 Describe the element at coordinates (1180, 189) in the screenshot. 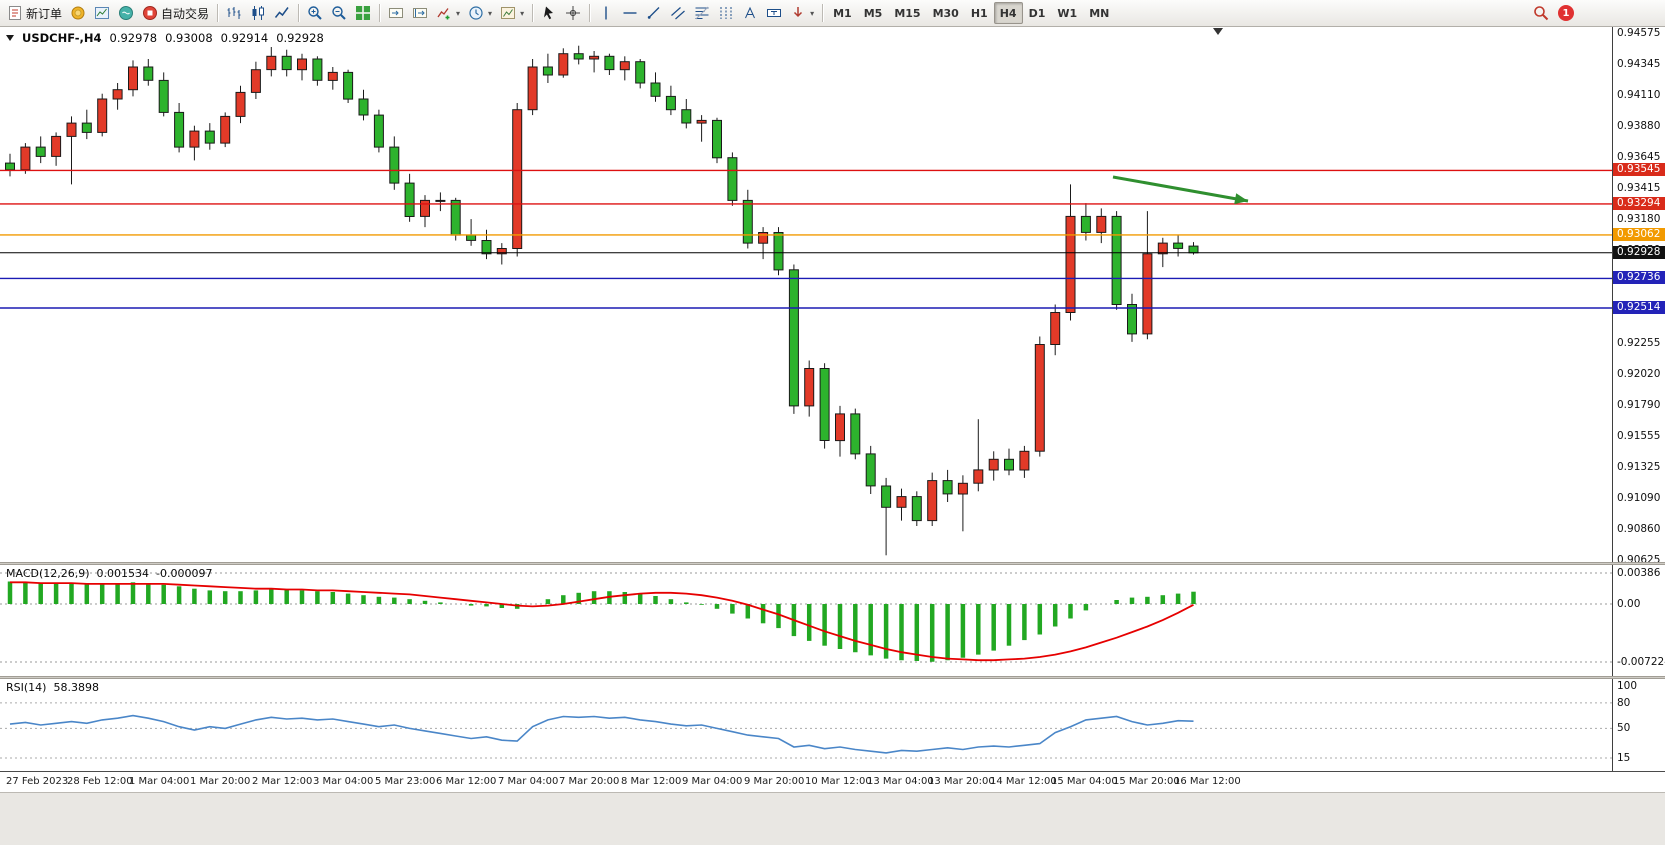

I see `trend-arrow` at that location.